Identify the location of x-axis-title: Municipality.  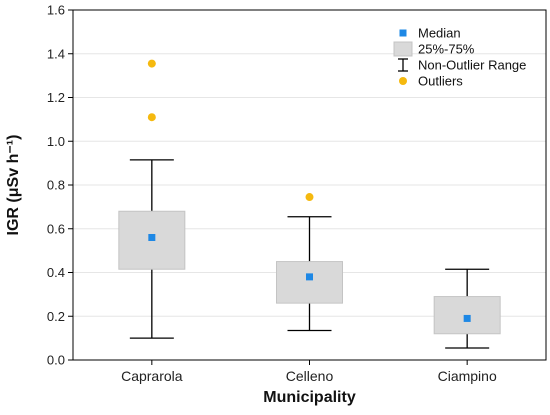
(309, 397).